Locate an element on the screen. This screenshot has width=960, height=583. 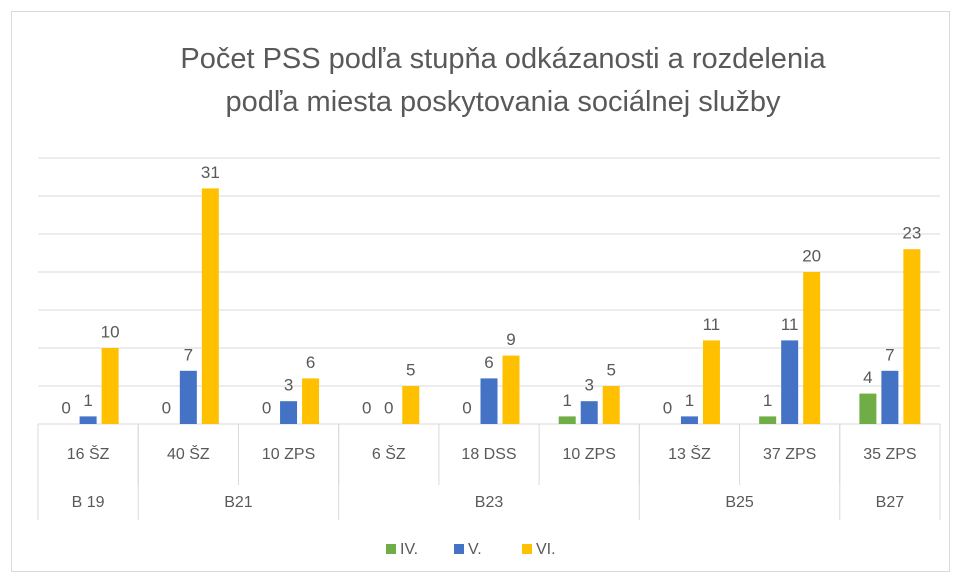
x-tick-label: 35 ZPS is located at coordinates (889, 454).